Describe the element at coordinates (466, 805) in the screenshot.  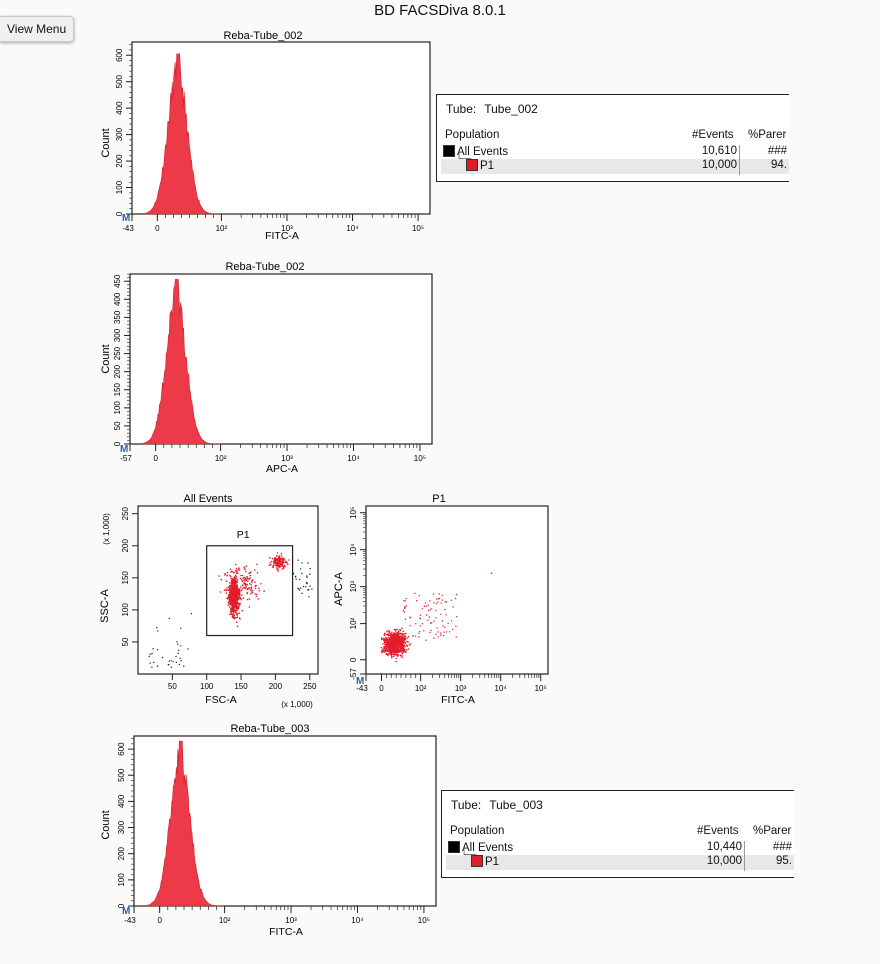
I see `tube-label: Tube:` at that location.